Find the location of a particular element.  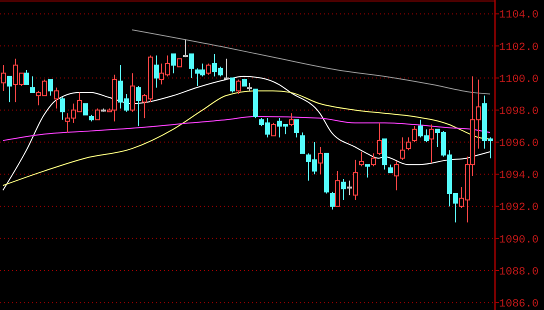

y-tick-label: 1086.0 is located at coordinates (519, 304).